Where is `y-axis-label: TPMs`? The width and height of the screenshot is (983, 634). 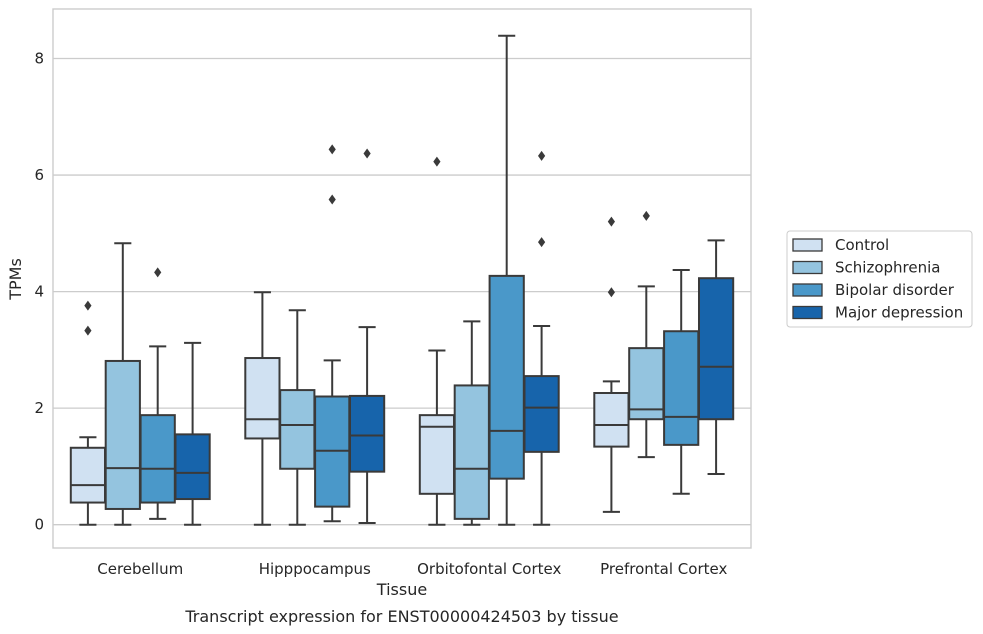
y-axis-label: TPMs is located at coordinates (15, 279).